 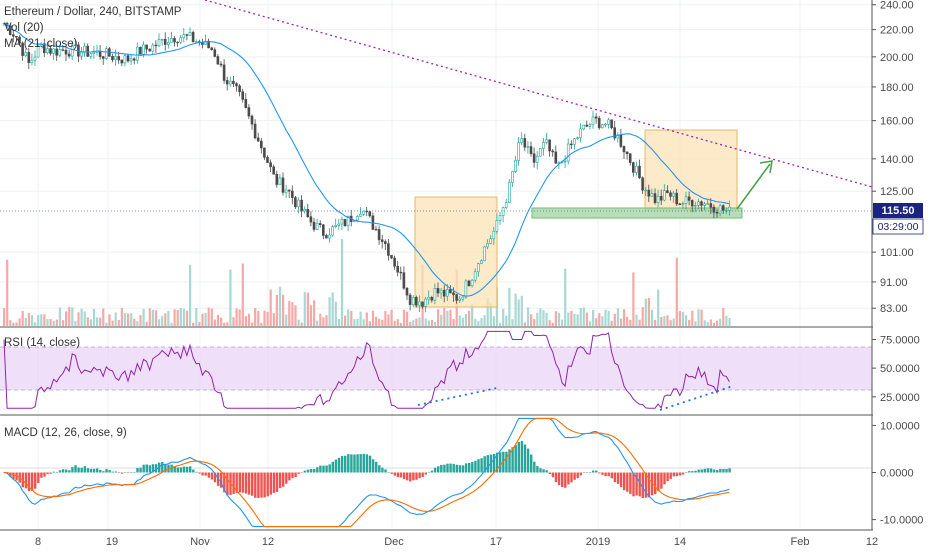 I want to click on volume-legend: Vol (20), so click(x=24, y=28).